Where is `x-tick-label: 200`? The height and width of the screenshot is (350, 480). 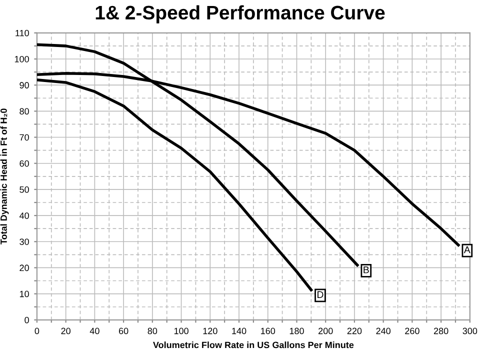
x-tick-label: 200 is located at coordinates (325, 331).